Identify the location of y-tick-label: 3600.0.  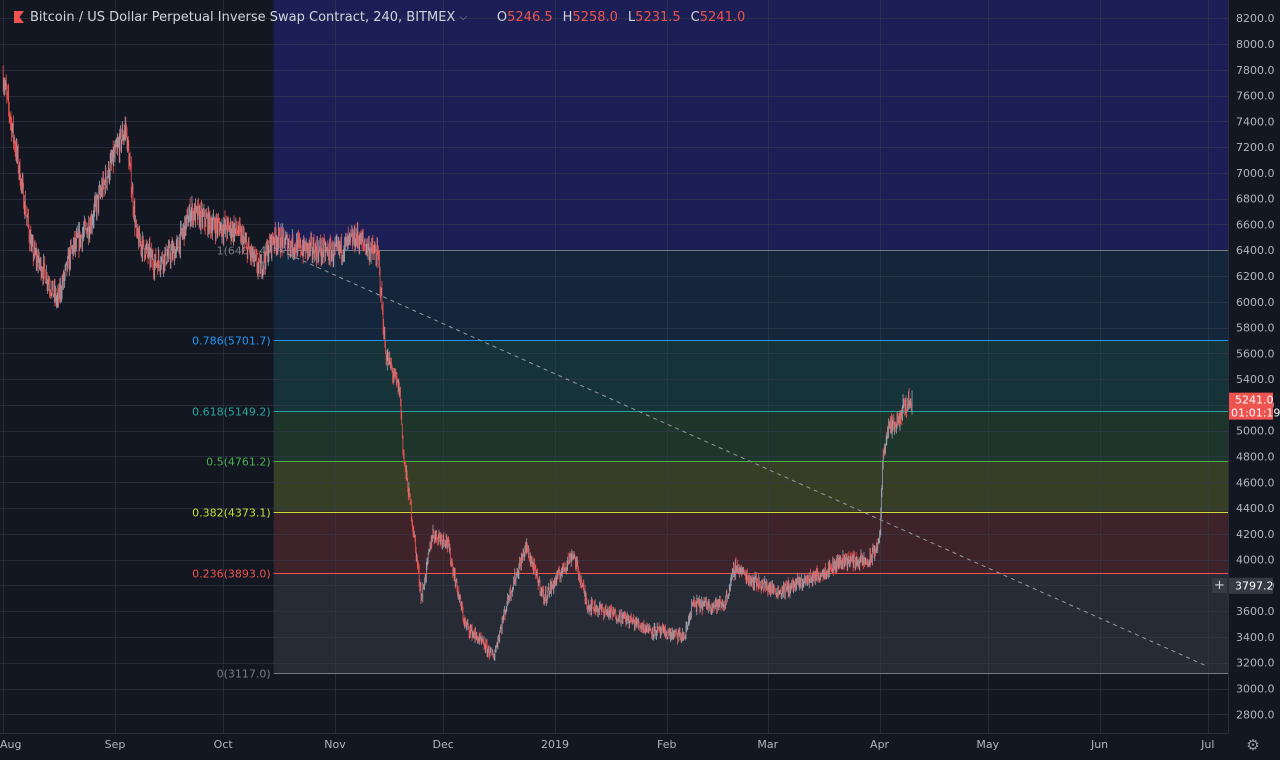
(1255, 611).